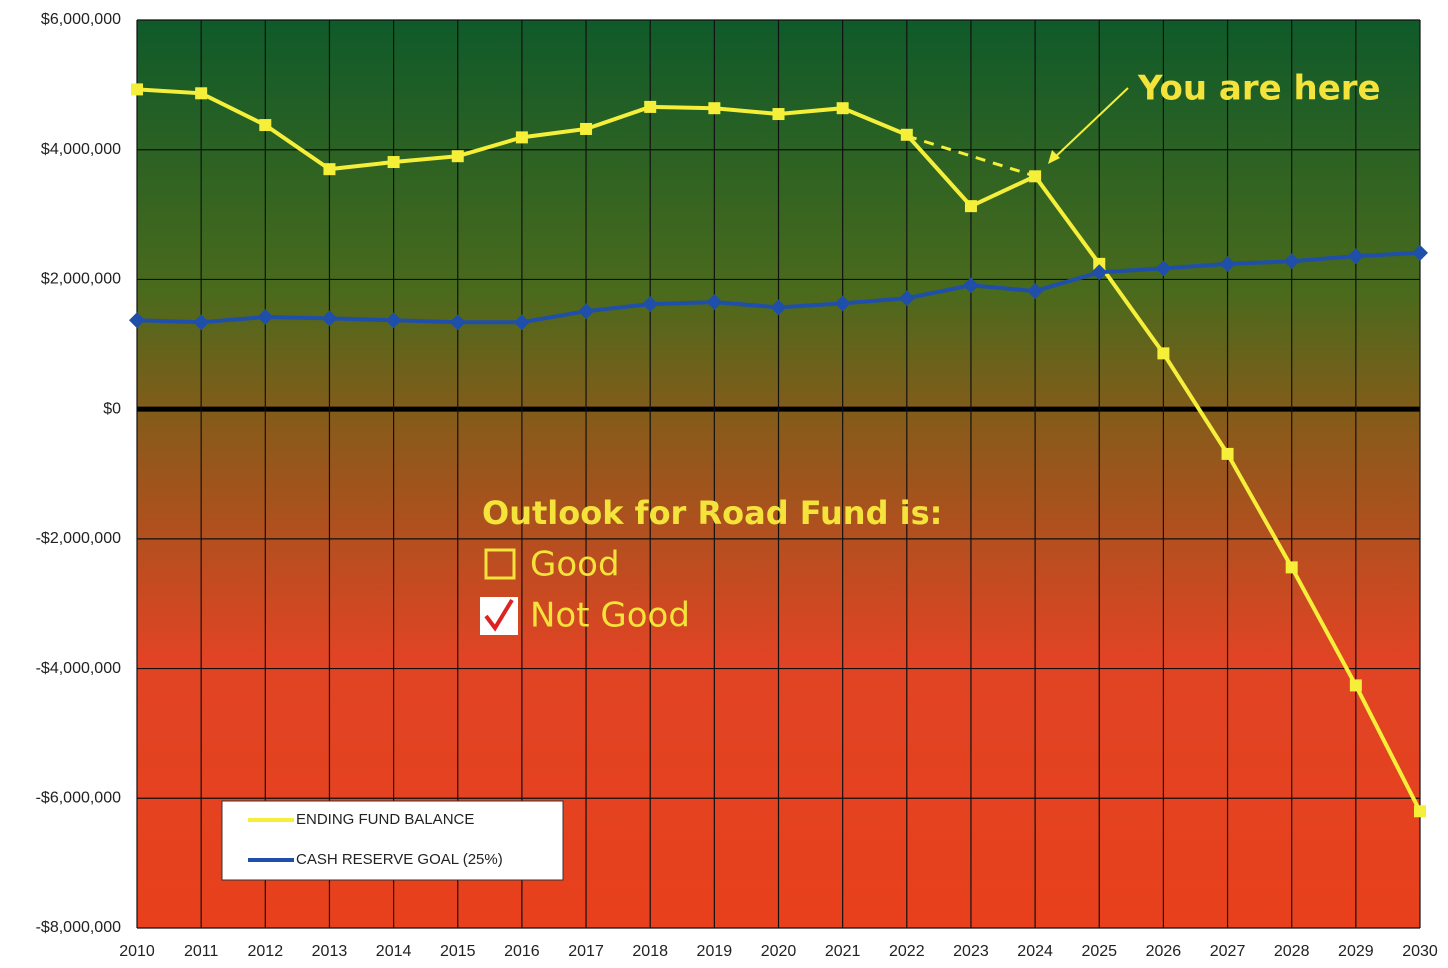 The width and height of the screenshot is (1448, 968). Describe the element at coordinates (201, 951) in the screenshot. I see `x-tick-label: 2011` at that location.